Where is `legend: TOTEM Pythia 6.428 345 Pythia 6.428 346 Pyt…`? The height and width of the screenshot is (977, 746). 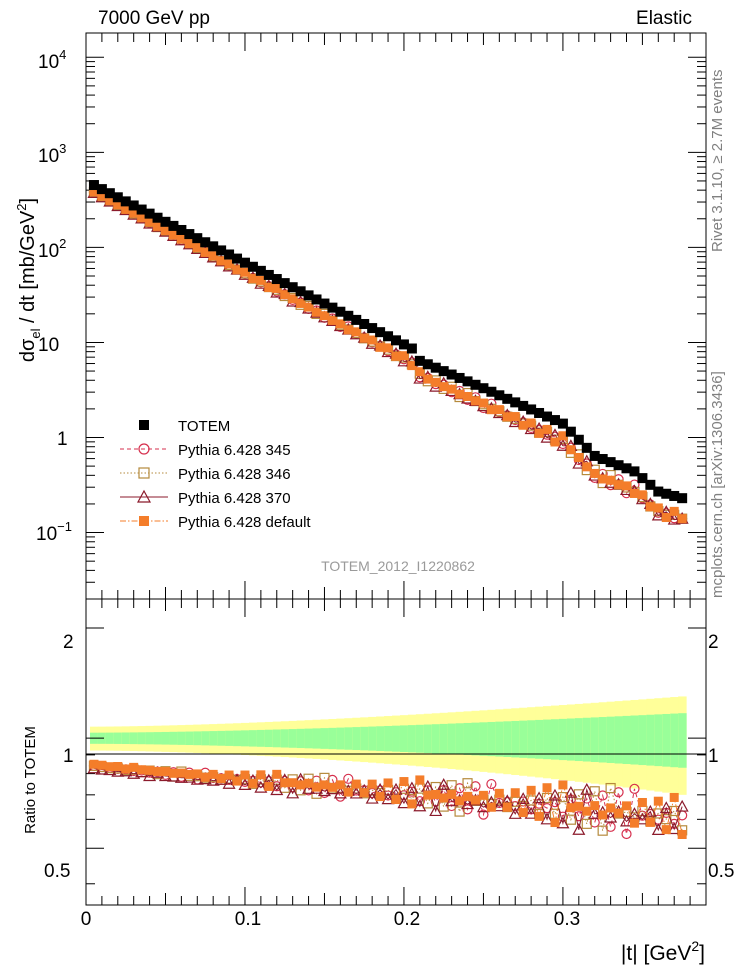 legend: TOTEM Pythia 6.428 345 Pythia 6.428 346 Pyt… is located at coordinates (215, 474).